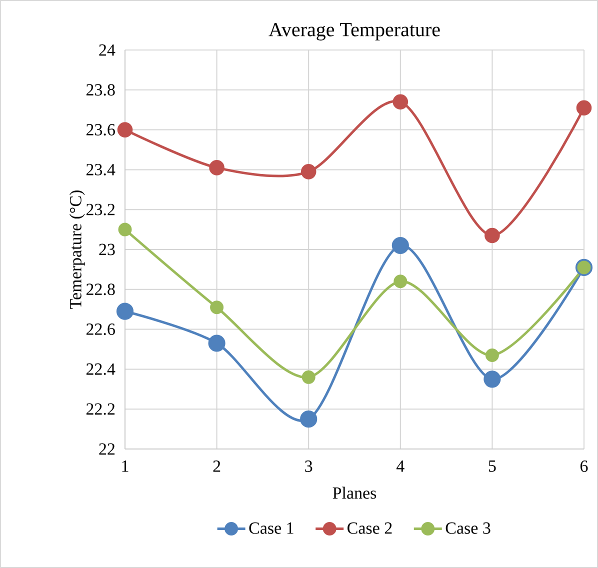 The width and height of the screenshot is (598, 568). I want to click on y-tick-label: 22.2, so click(100, 409).